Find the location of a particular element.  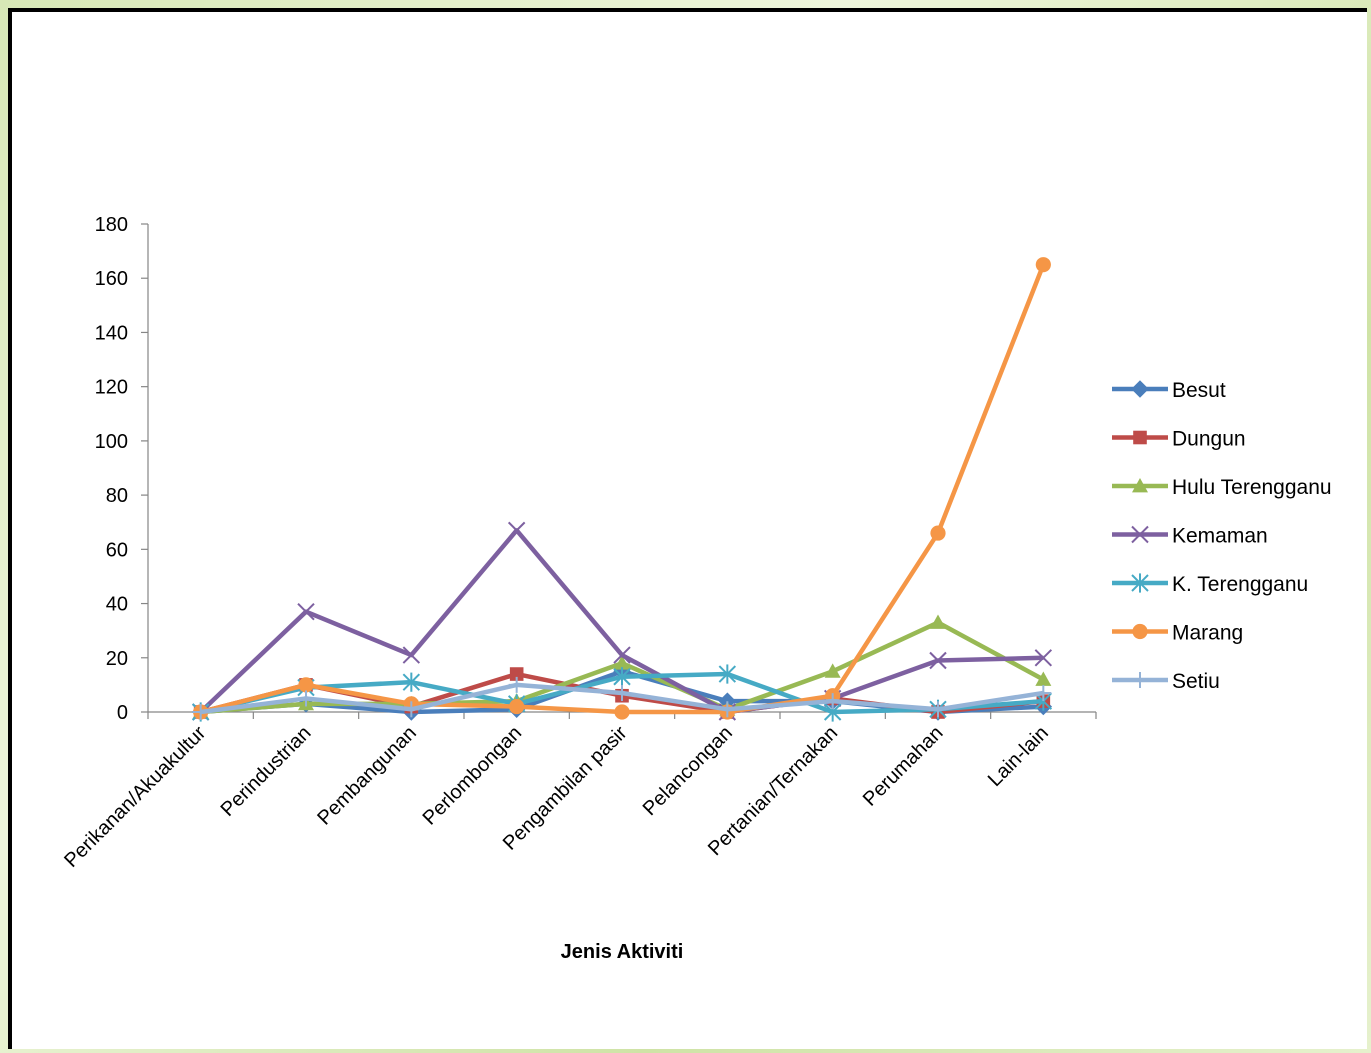

y-tick-label: 40 is located at coordinates (117, 605).